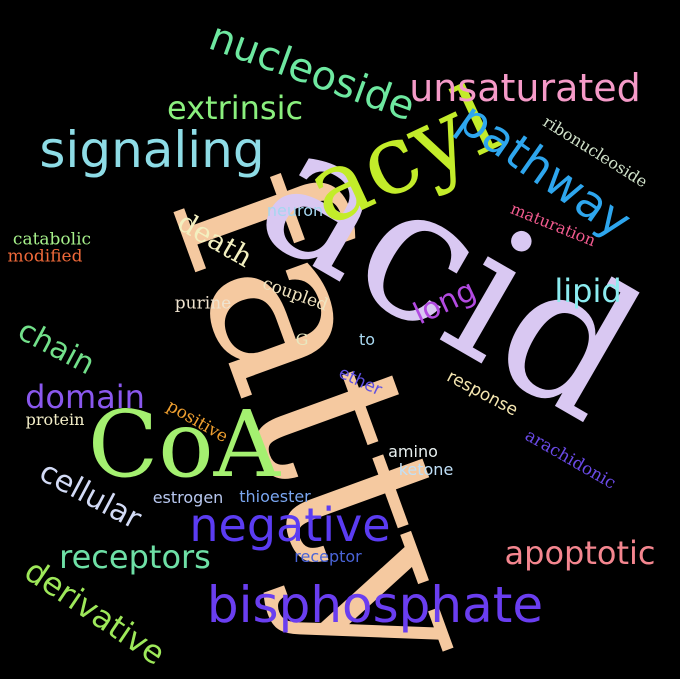 The width and height of the screenshot is (680, 679). Describe the element at coordinates (85, 397) in the screenshot. I see `word-domain: domain` at that location.